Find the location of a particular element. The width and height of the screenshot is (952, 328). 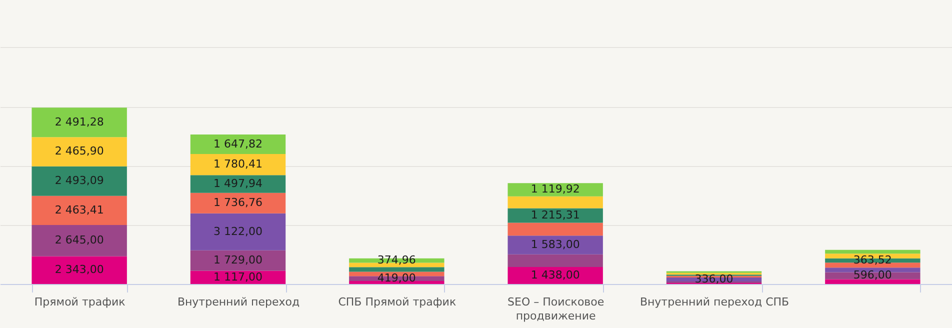

data-label: 2 491,28 is located at coordinates (79, 121).